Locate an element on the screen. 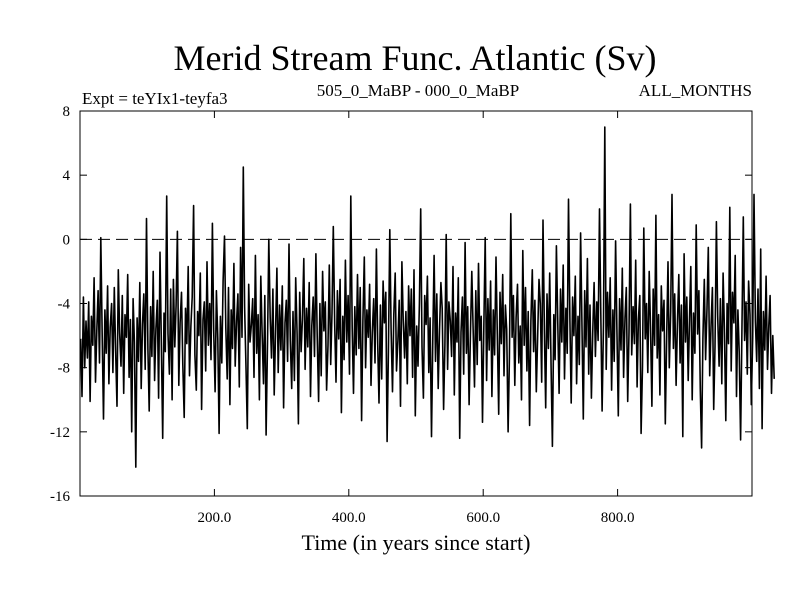 This screenshot has height=600, width=800. x-tick-label: 400.0 is located at coordinates (349, 518).